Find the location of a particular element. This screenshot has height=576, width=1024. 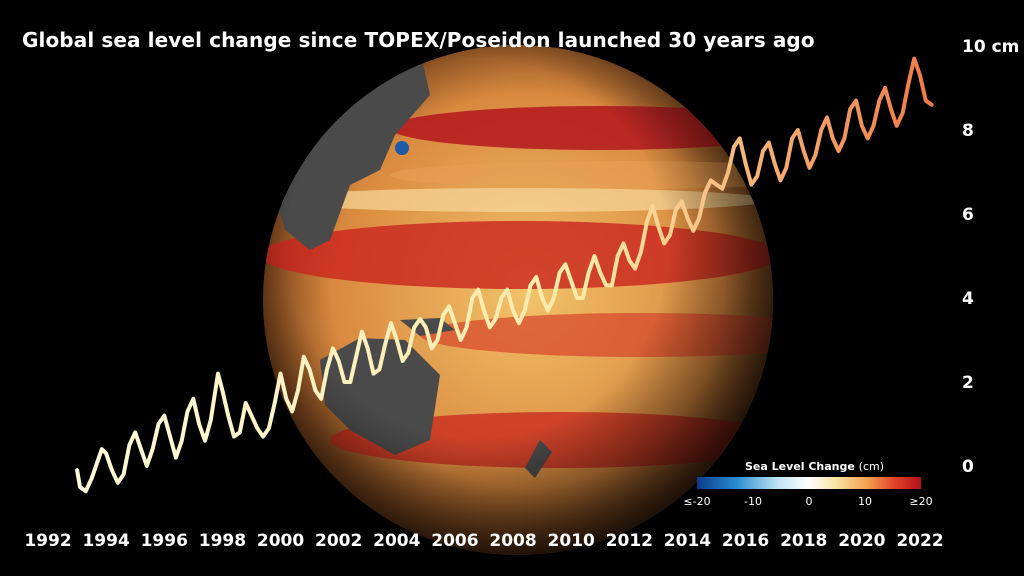

x-tick-label: 1992 is located at coordinates (47, 541).